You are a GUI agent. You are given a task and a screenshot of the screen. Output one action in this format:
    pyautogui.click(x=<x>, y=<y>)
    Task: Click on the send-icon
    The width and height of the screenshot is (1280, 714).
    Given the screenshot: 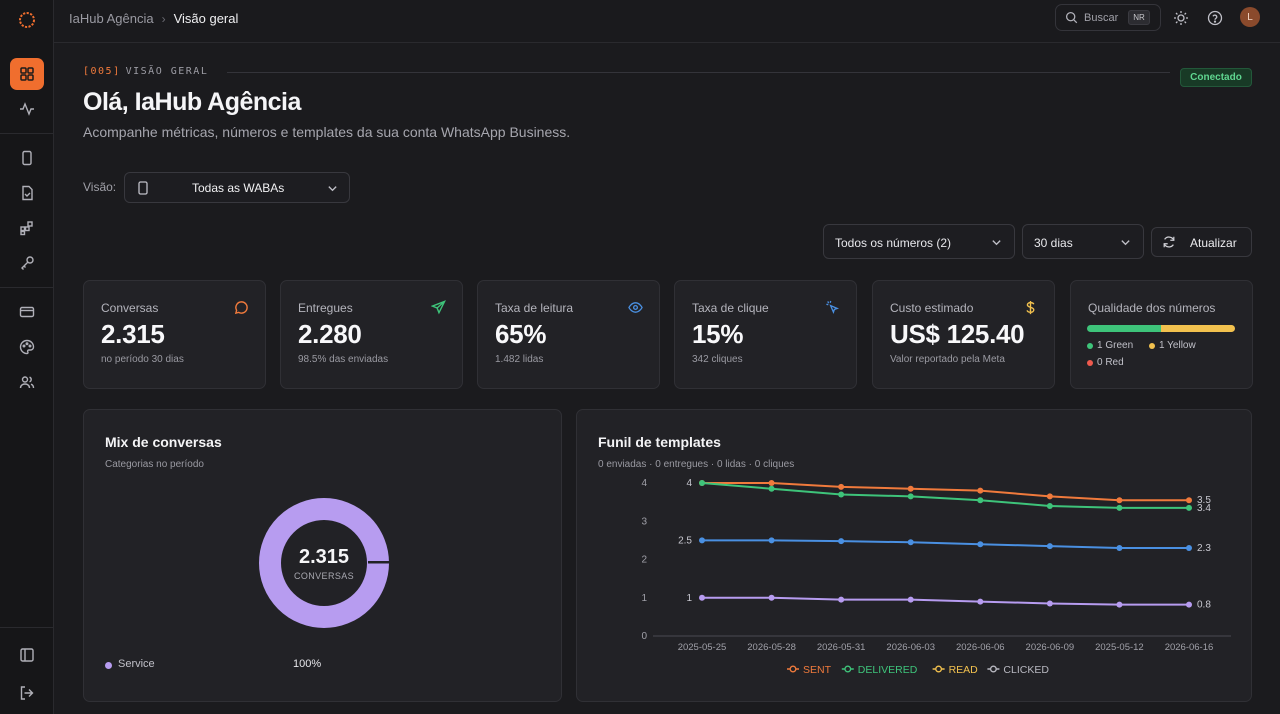 What is the action you would take?
    pyautogui.click(x=438, y=307)
    